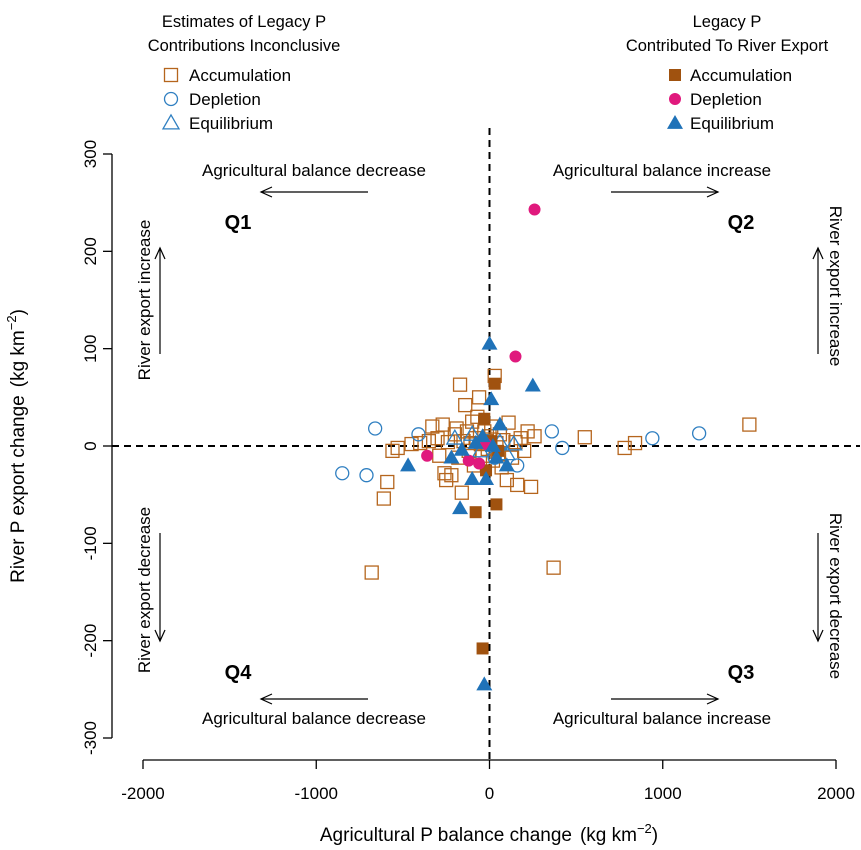 This screenshot has width=861, height=850. Describe the element at coordinates (741, 223) in the screenshot. I see `q2-label: Q2` at that location.